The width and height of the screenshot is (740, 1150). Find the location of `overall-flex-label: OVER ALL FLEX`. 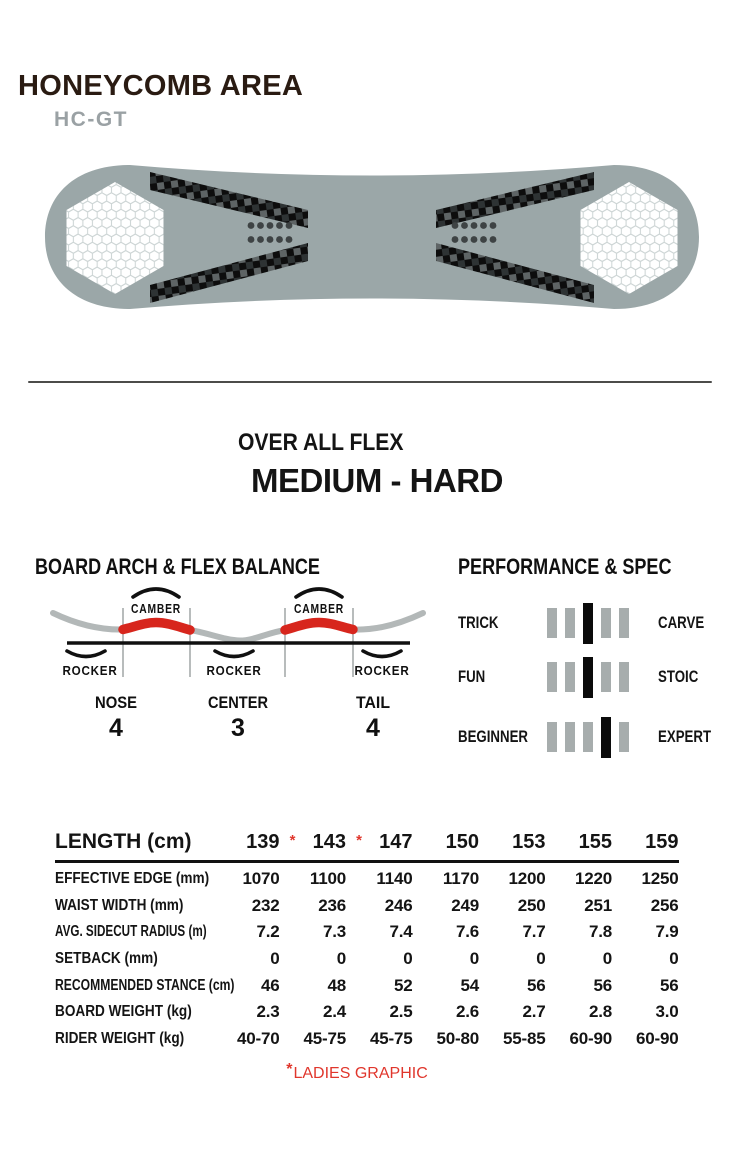

overall-flex-label: OVER ALL FLEX is located at coordinates (321, 442).